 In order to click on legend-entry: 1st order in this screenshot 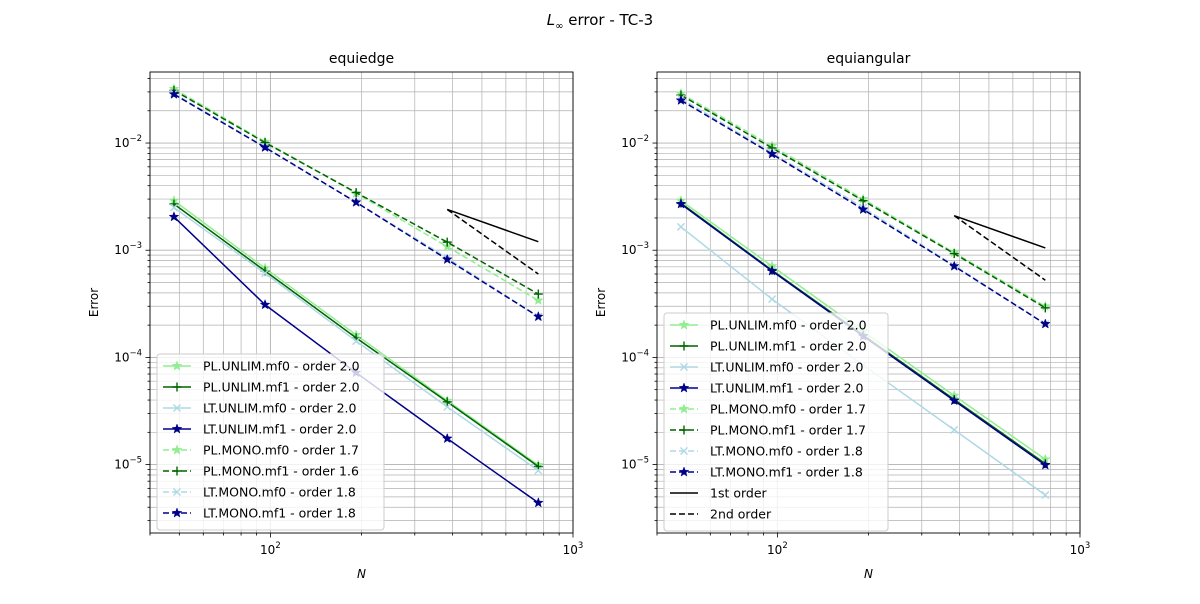, I will do `click(719, 493)`.